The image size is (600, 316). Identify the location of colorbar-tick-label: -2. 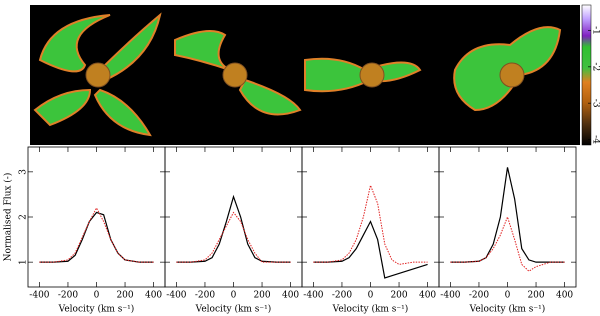
(595, 66).